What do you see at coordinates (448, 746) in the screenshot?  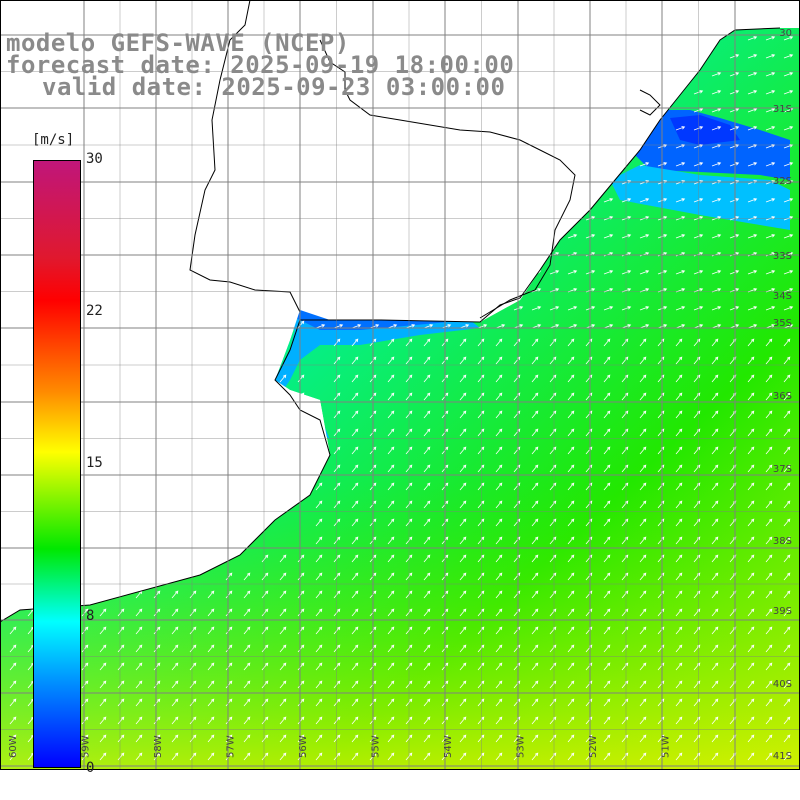 I see `longitude-label: 54W` at bounding box center [448, 746].